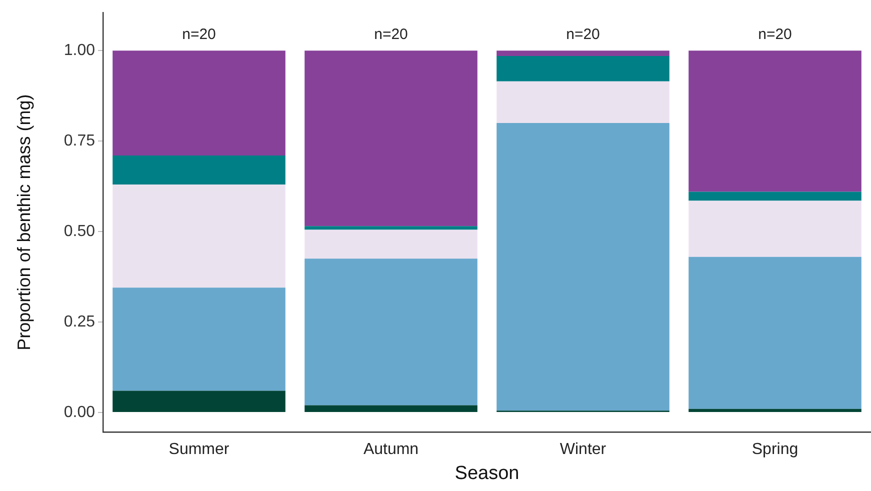  I want to click on y-tick-label: 1.00, so click(80, 50).